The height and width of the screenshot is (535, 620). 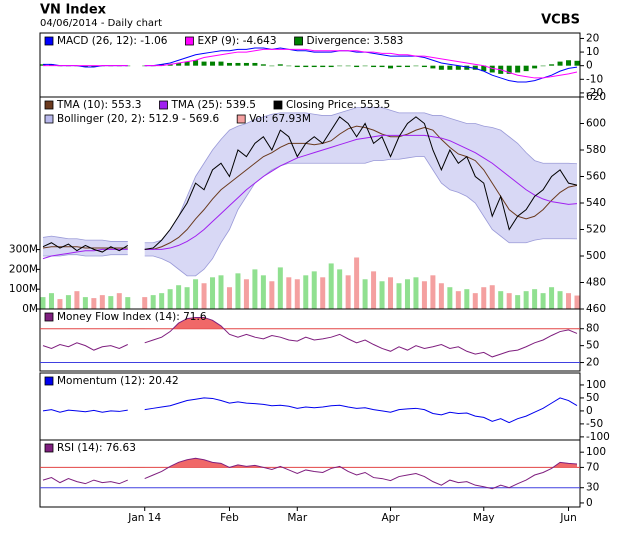 What do you see at coordinates (73, 10) in the screenshot?
I see `chart-title: VN Index` at bounding box center [73, 10].